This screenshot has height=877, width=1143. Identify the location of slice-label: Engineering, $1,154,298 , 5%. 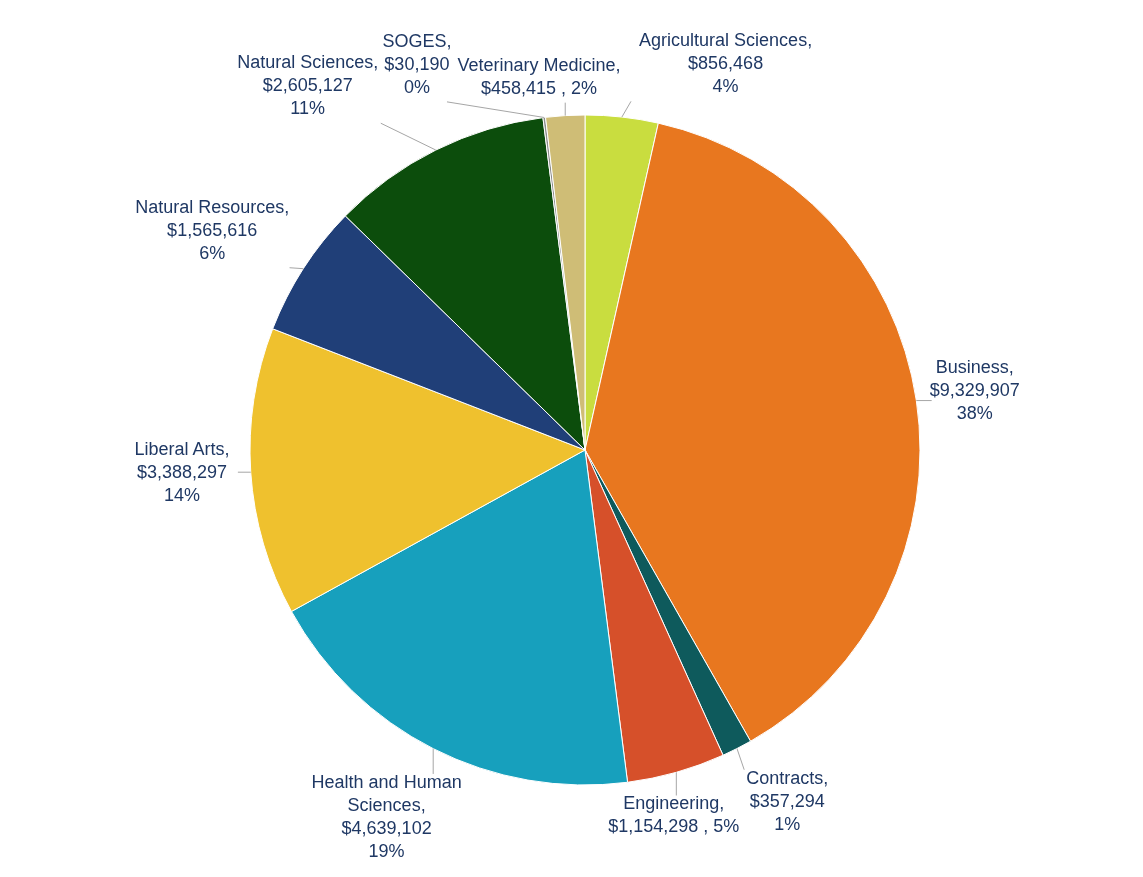
(674, 815).